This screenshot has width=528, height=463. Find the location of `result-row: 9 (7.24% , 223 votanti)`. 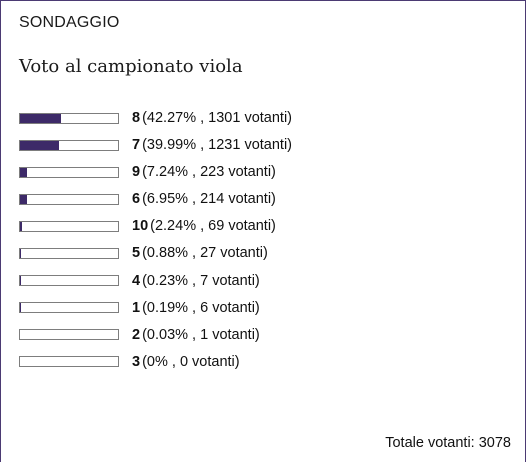

result-row: 9 (7.24% , 223 votanti) is located at coordinates (269, 172).